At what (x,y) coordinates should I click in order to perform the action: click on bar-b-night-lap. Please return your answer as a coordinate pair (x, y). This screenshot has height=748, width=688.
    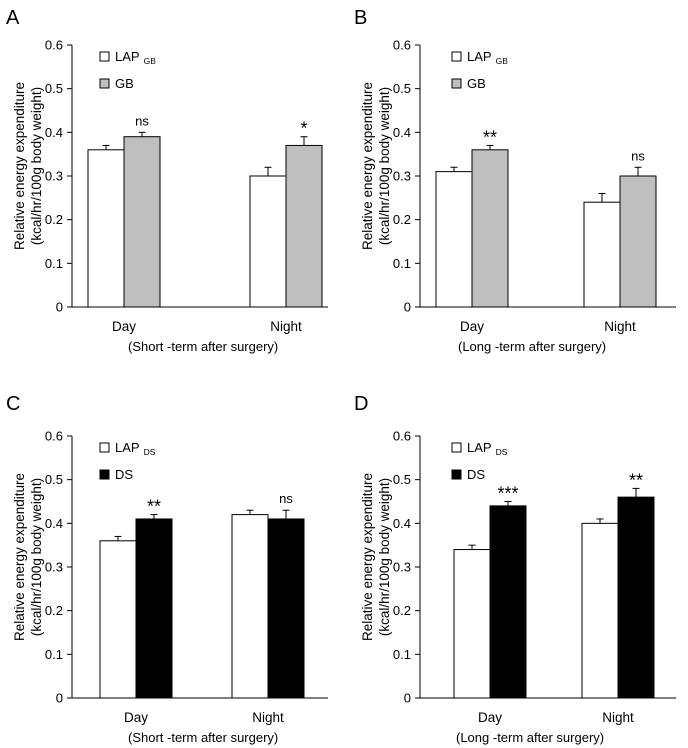
    Looking at the image, I should click on (602, 254).